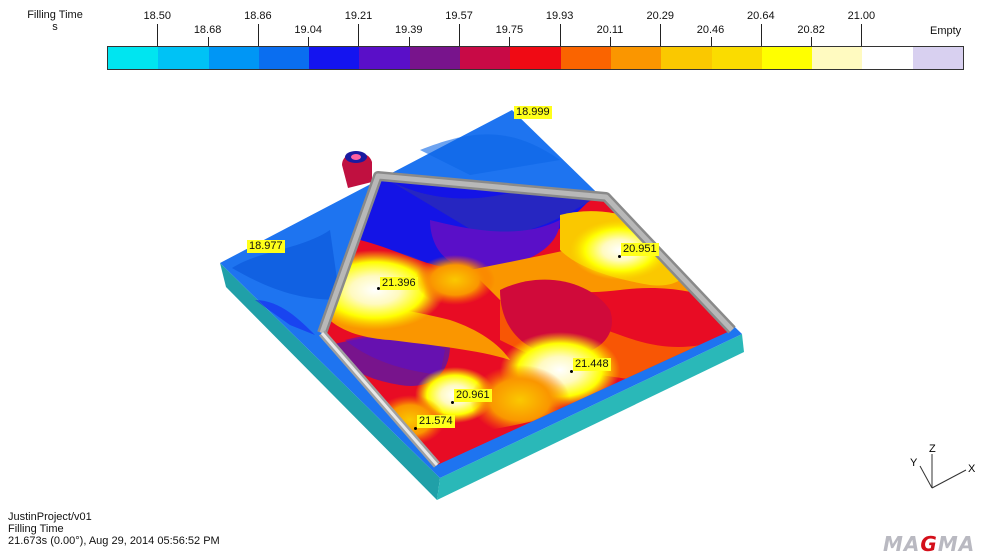 The height and width of the screenshot is (556, 981). Describe the element at coordinates (207, 30) in the screenshot. I see `legend-tick-label: 18.68` at that location.